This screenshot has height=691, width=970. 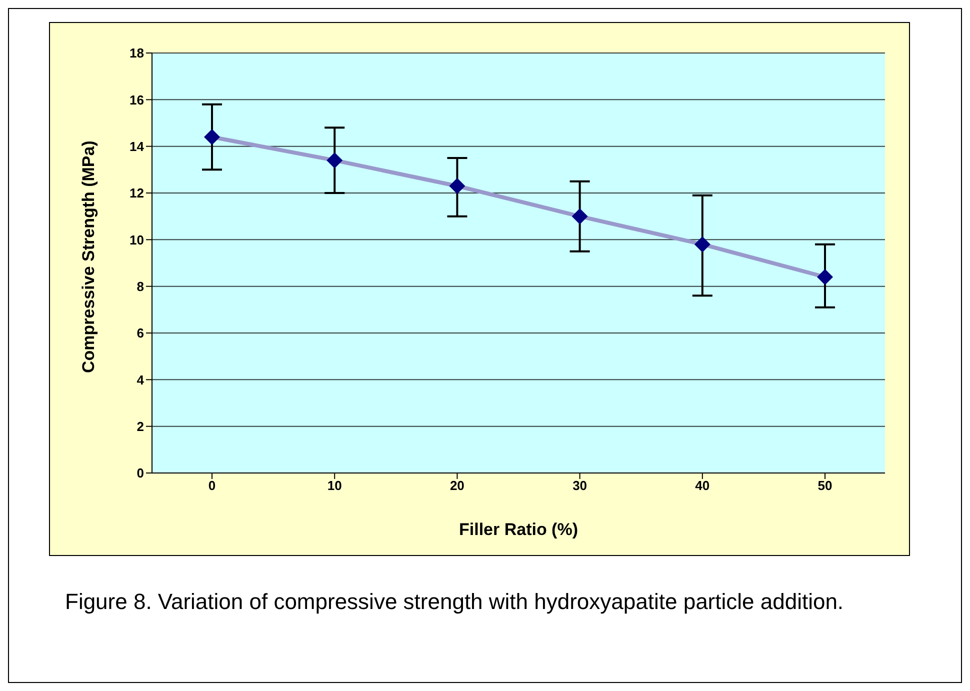 What do you see at coordinates (137, 100) in the screenshot?
I see `y-tick-label: 16` at bounding box center [137, 100].